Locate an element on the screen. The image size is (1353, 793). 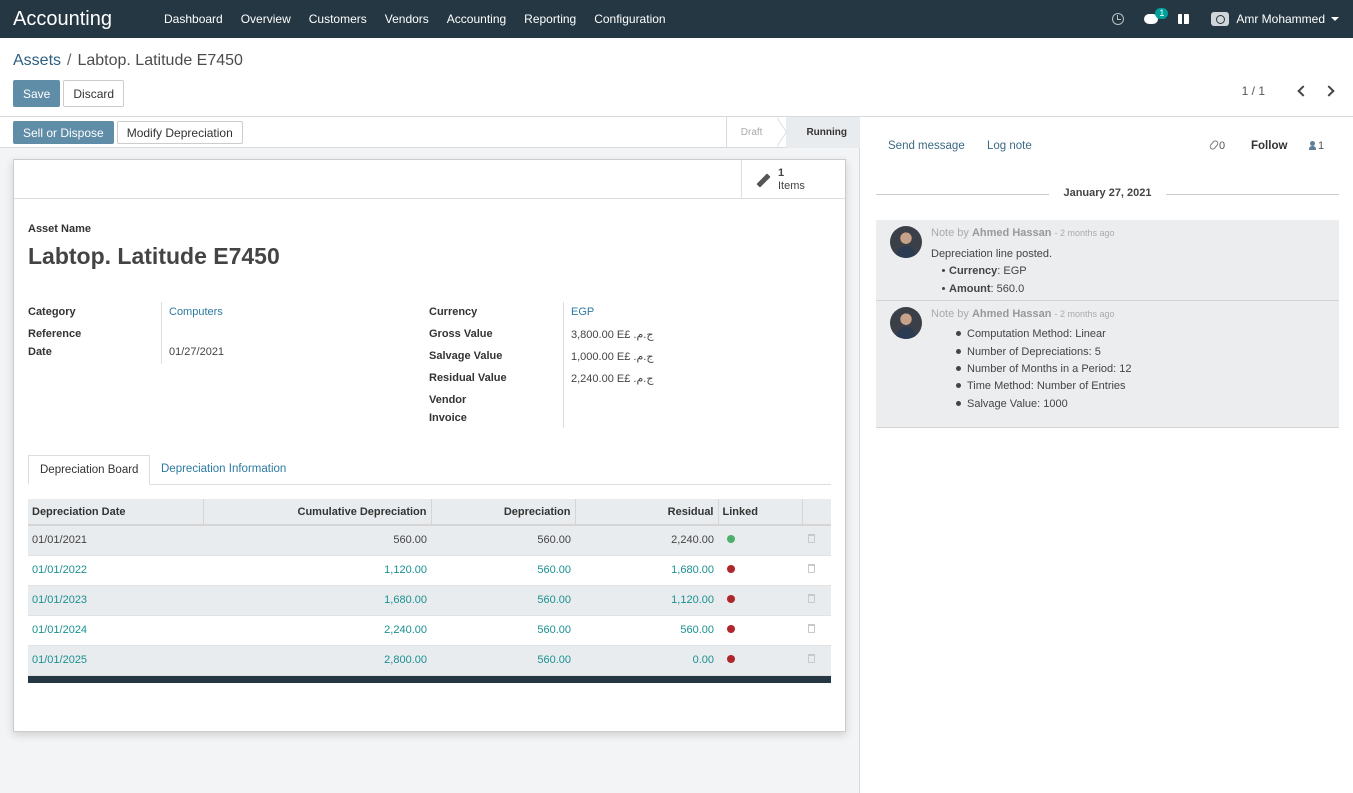
pencil-icon is located at coordinates (762, 180).